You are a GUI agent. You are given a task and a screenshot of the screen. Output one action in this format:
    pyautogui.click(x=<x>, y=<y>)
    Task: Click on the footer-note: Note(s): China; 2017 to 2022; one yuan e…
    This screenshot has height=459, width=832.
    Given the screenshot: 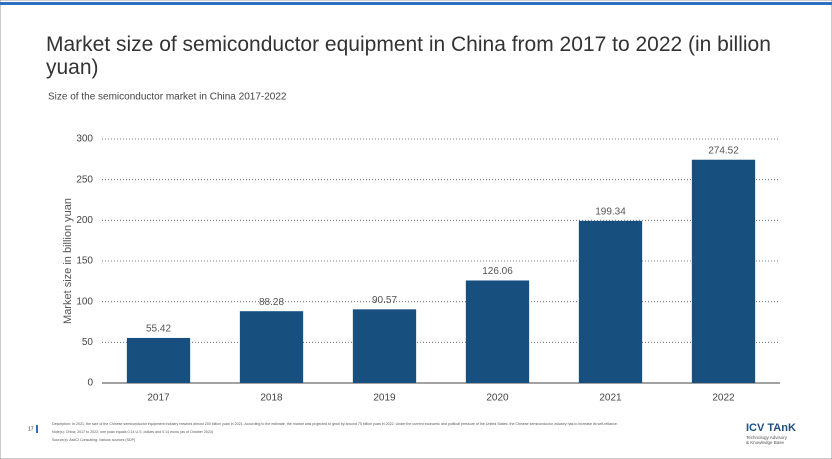 What is the action you would take?
    pyautogui.click(x=133, y=432)
    